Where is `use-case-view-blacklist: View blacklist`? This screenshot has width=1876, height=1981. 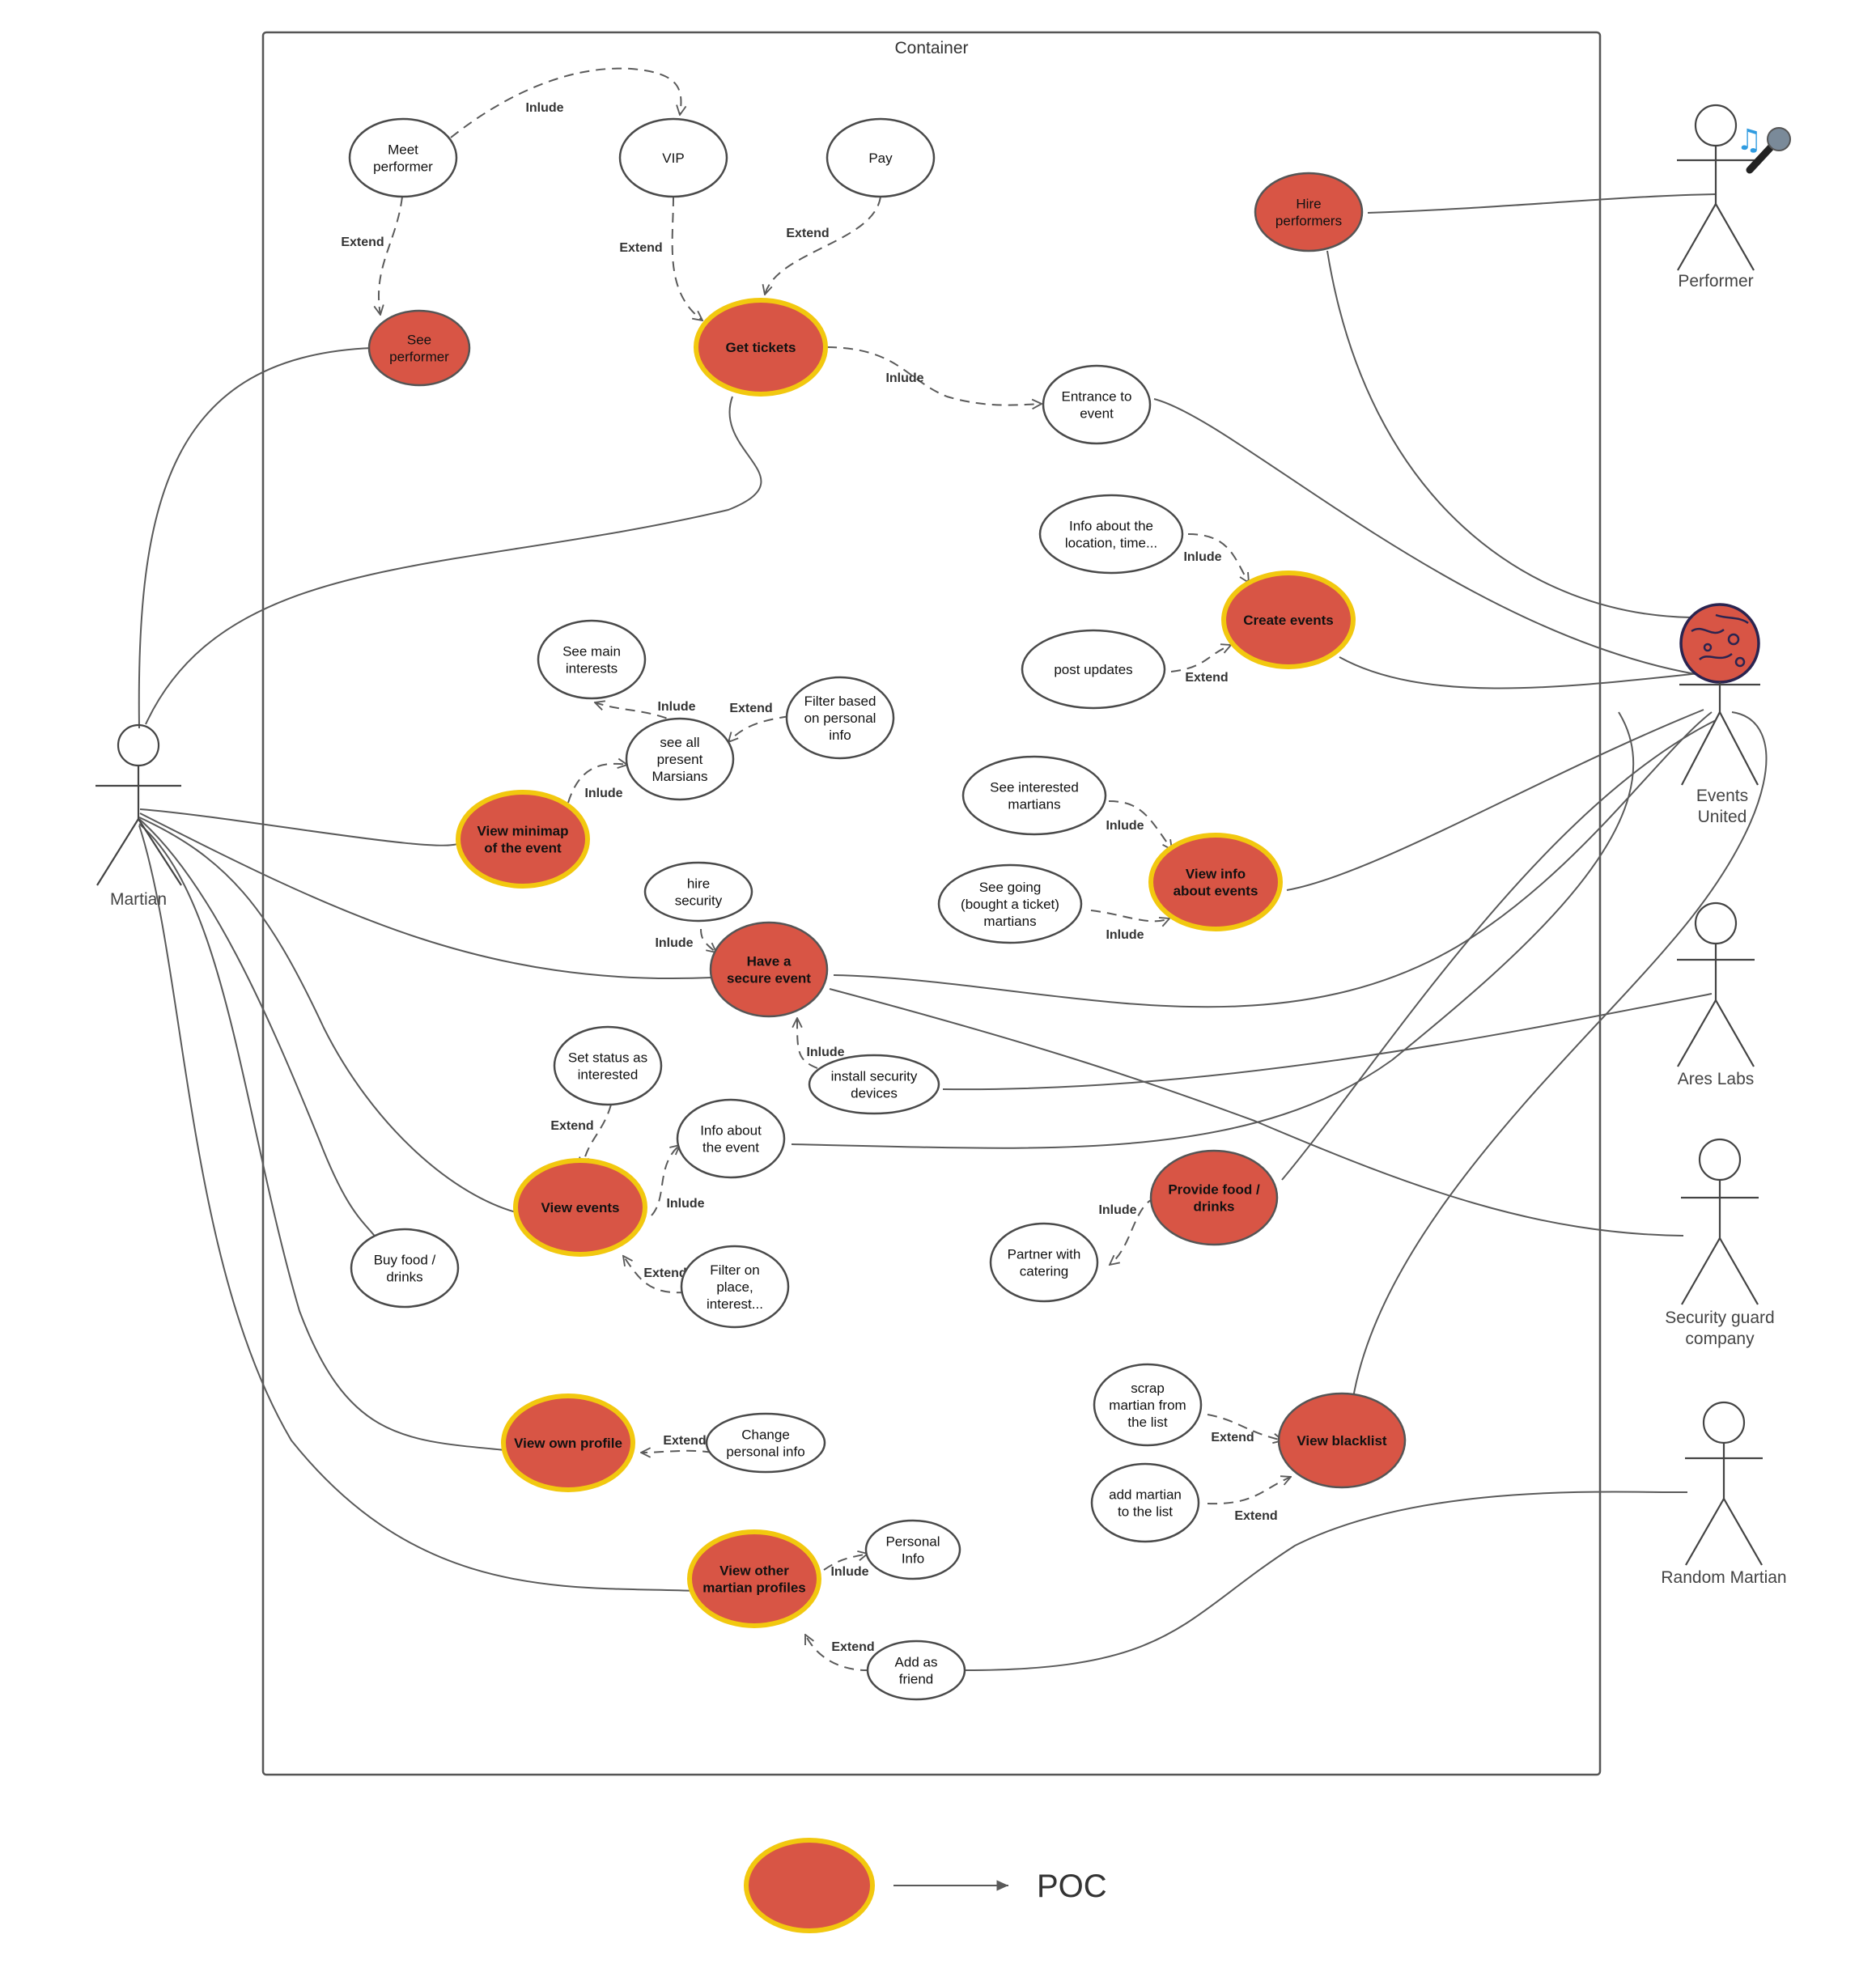
use-case-view-blacklist: View blacklist is located at coordinates (1342, 1440).